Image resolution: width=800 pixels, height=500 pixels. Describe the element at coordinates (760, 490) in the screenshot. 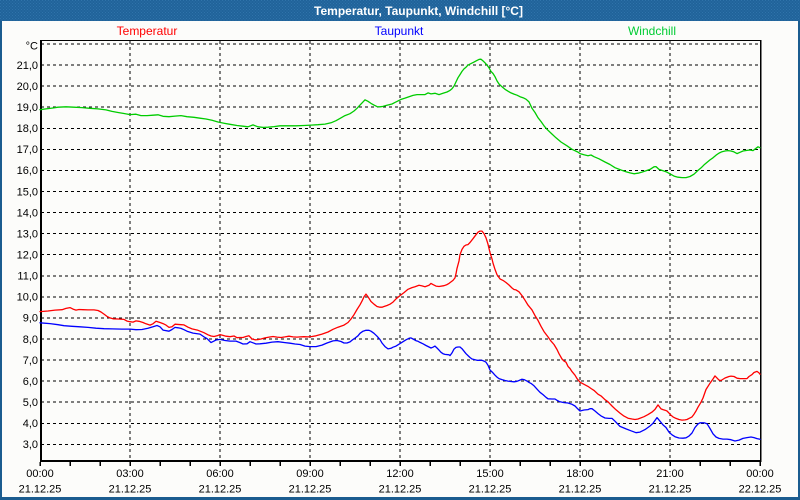

I see `svg-text: 22.12.25` at that location.